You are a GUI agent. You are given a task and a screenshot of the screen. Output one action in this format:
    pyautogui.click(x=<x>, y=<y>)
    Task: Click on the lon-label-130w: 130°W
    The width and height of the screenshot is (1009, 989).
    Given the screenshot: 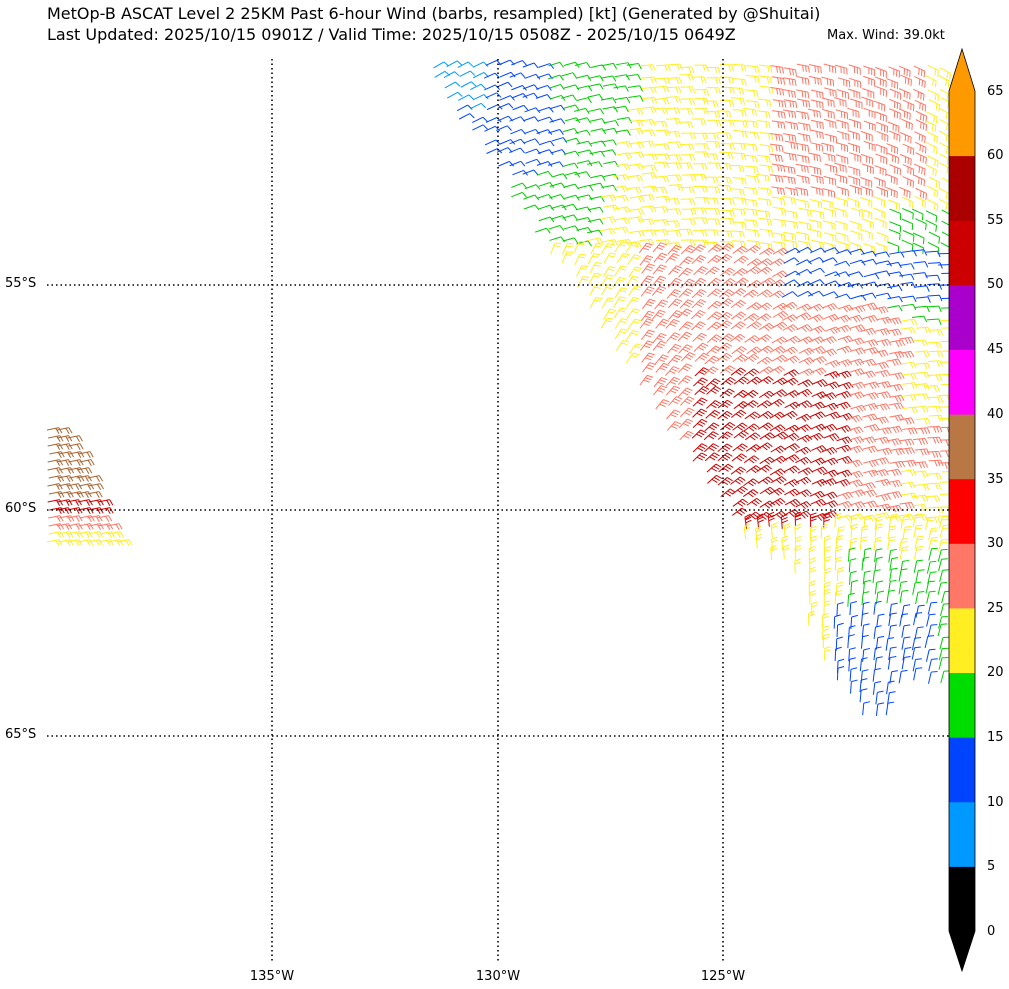 What is the action you would take?
    pyautogui.click(x=498, y=976)
    